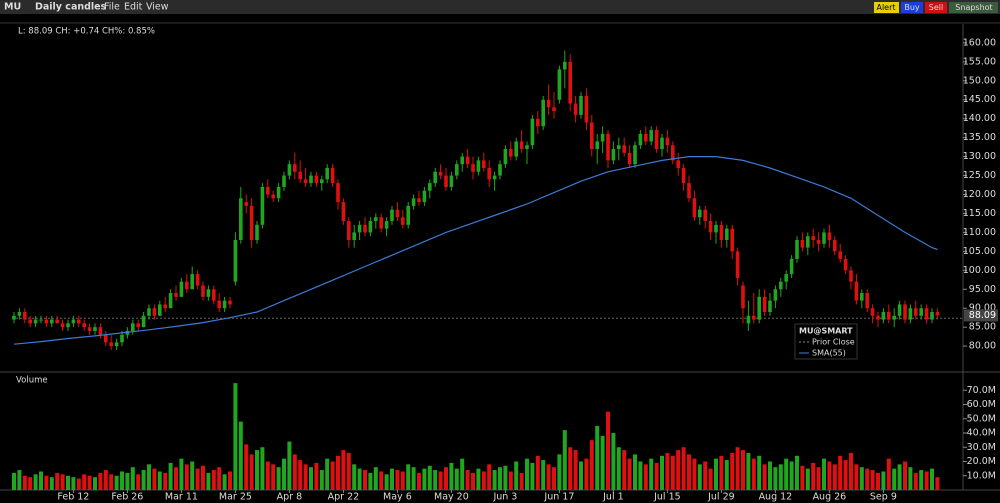  I want to click on legend-item: Prior Close, so click(833, 342).